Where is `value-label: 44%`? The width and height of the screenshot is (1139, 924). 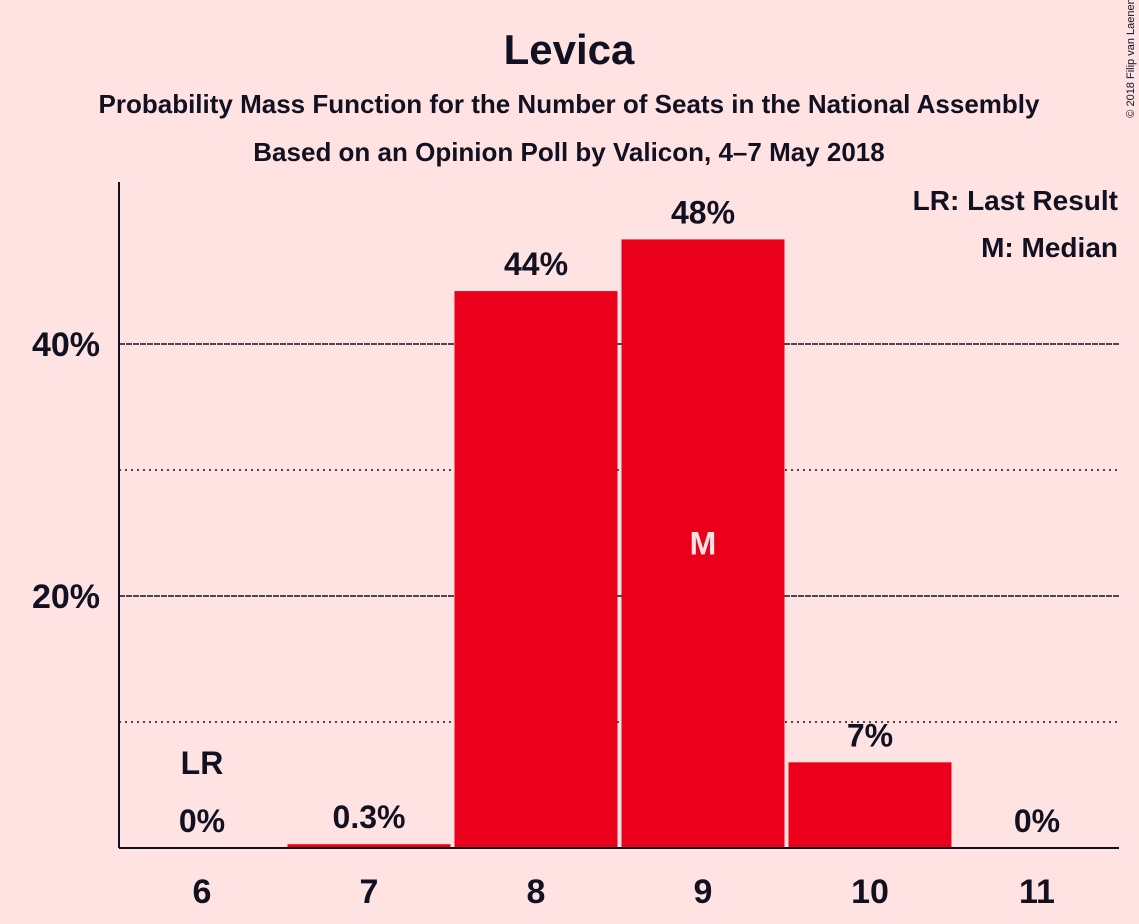 value-label: 44% is located at coordinates (536, 264).